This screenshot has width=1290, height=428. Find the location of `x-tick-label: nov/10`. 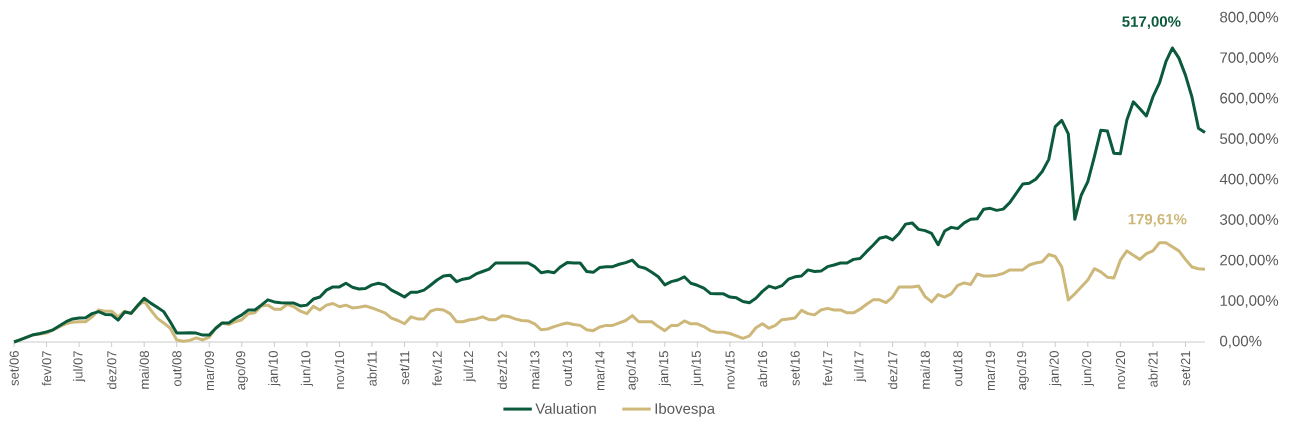

x-tick-label: nov/10 is located at coordinates (339, 370).